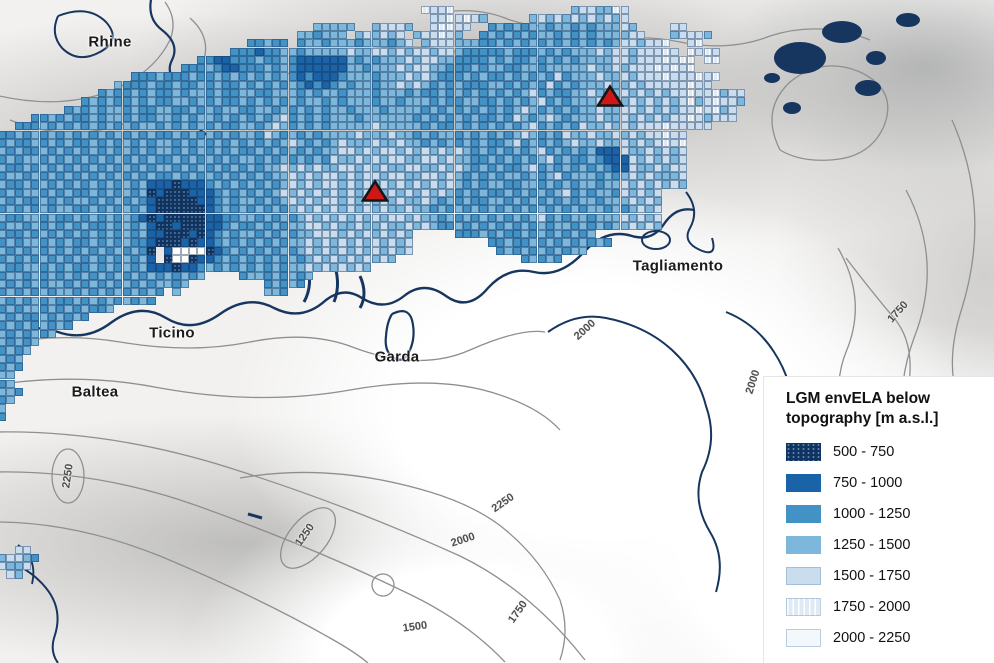 The image size is (994, 663). What do you see at coordinates (872, 606) in the screenshot?
I see `legend-class-label: 1750 - 2000` at bounding box center [872, 606].